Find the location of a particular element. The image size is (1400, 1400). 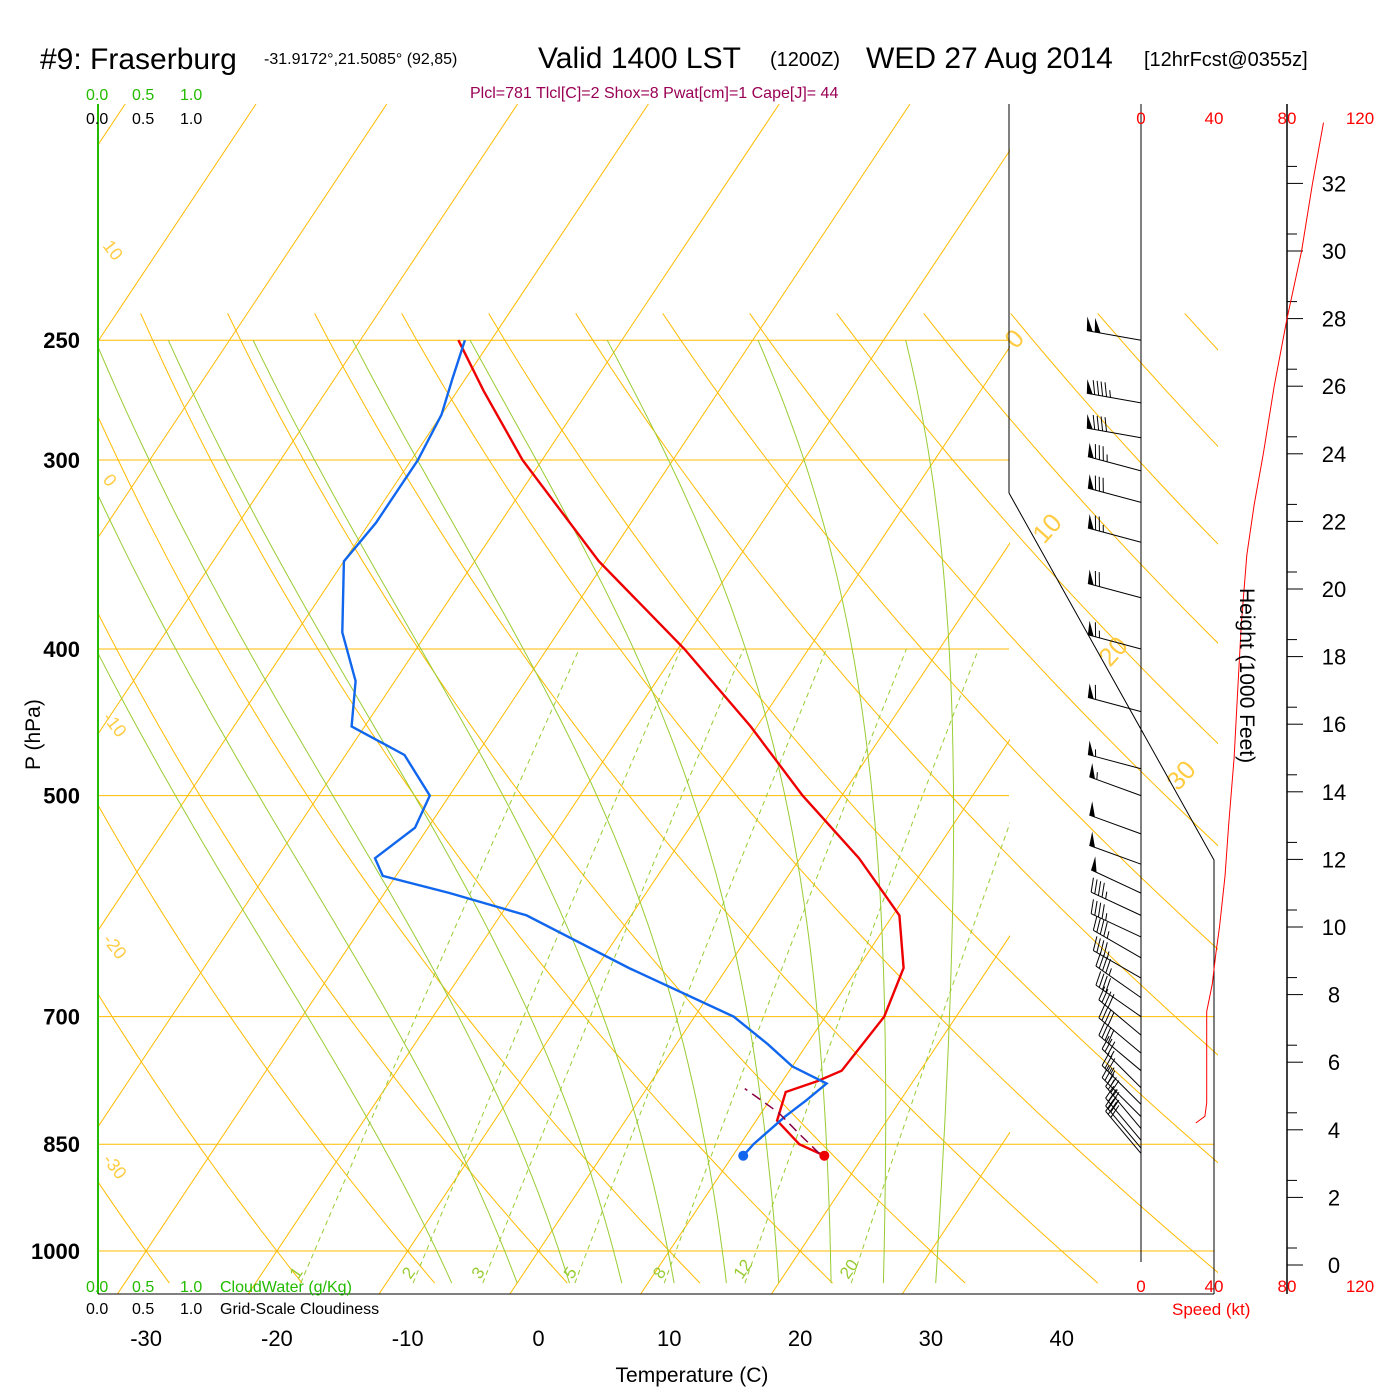

height-tick-label: 22 is located at coordinates (1334, 521).